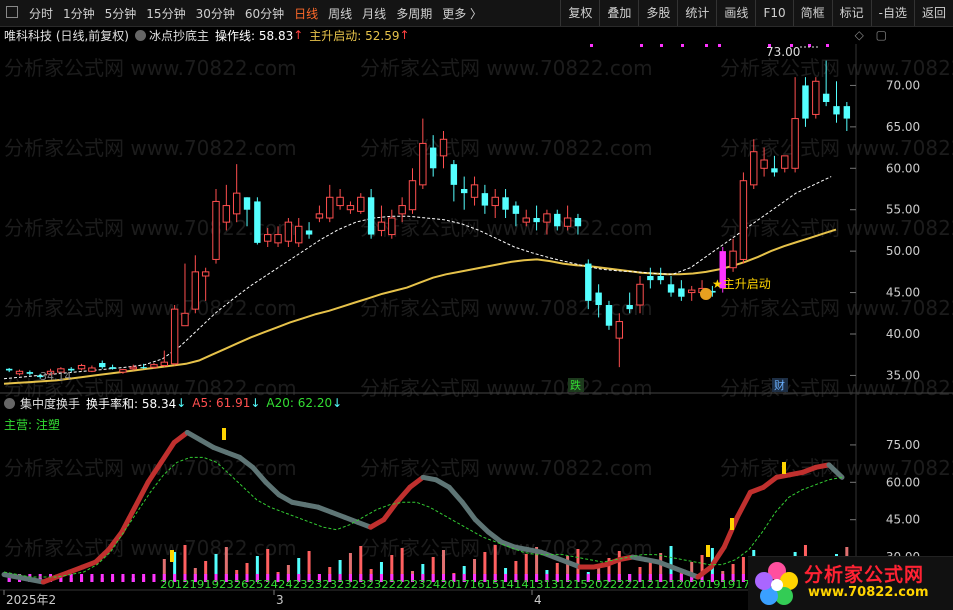 This screenshot has width=953, height=610. What do you see at coordinates (696, 13) in the screenshot?
I see `toolbar-button-3: 统计` at bounding box center [696, 13].